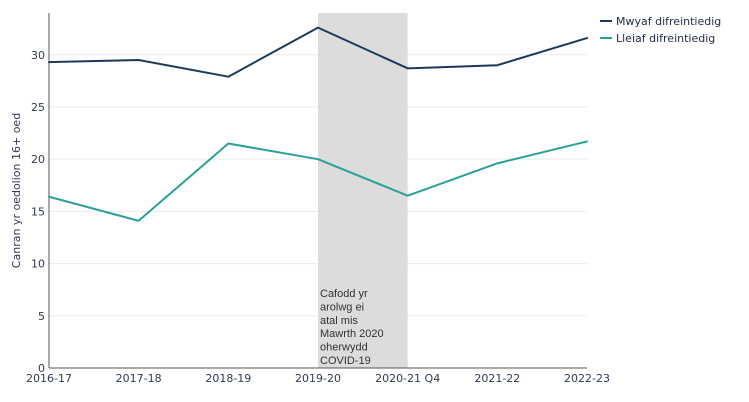 This screenshot has width=749, height=402. Describe the element at coordinates (660, 30) in the screenshot. I see `legend: Mwyaf difreintiedig Lleiaf difreintiedig` at that location.